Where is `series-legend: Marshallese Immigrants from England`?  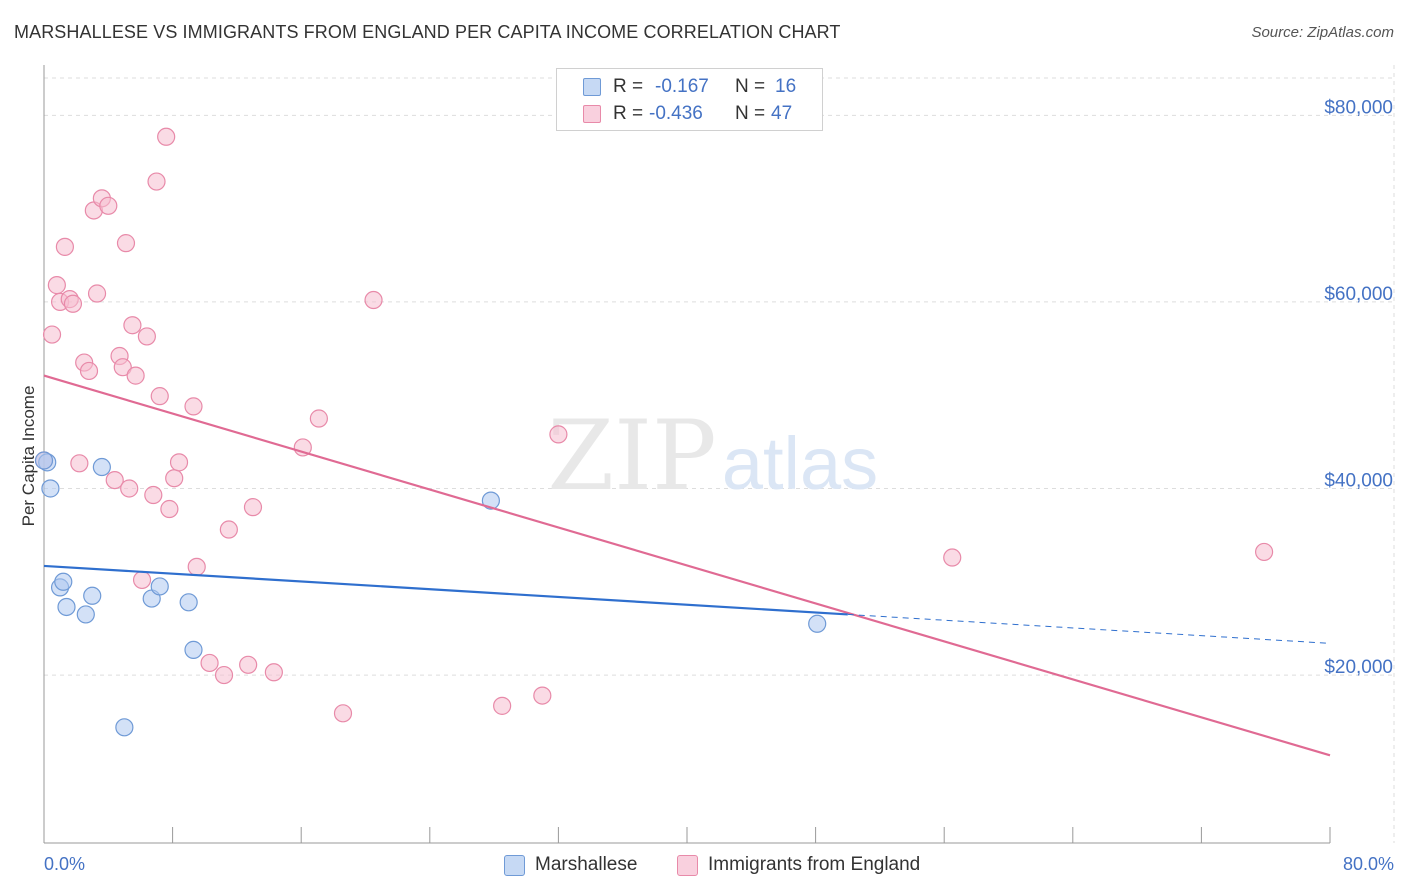 series-legend: Marshallese Immigrants from England is located at coordinates (703, 865).